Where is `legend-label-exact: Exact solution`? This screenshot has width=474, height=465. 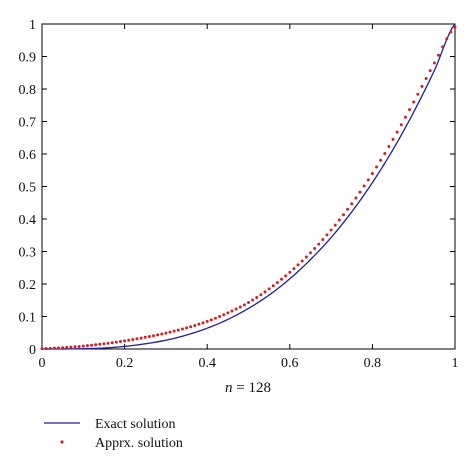 legend-label-exact: Exact solution is located at coordinates (135, 424).